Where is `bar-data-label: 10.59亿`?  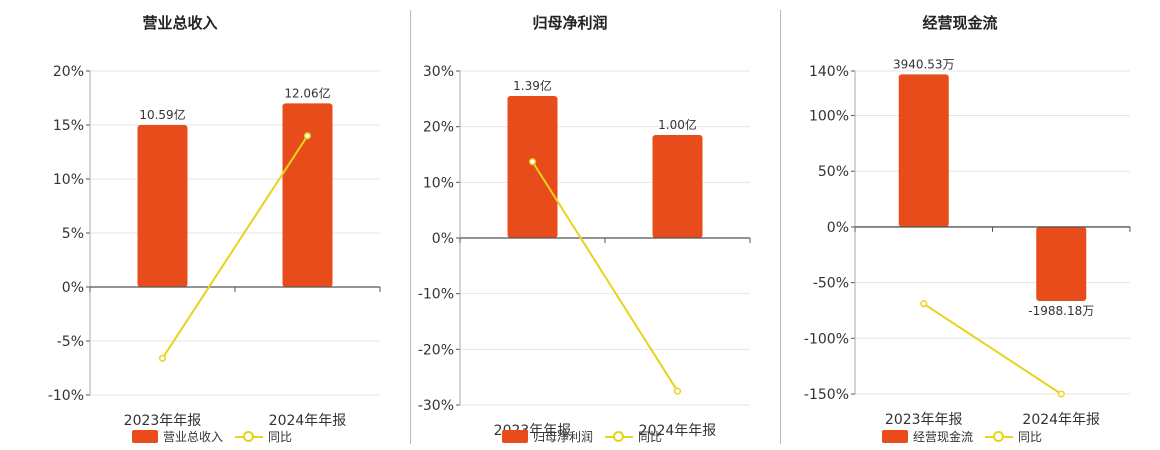 bar-data-label: 10.59亿 is located at coordinates (162, 114).